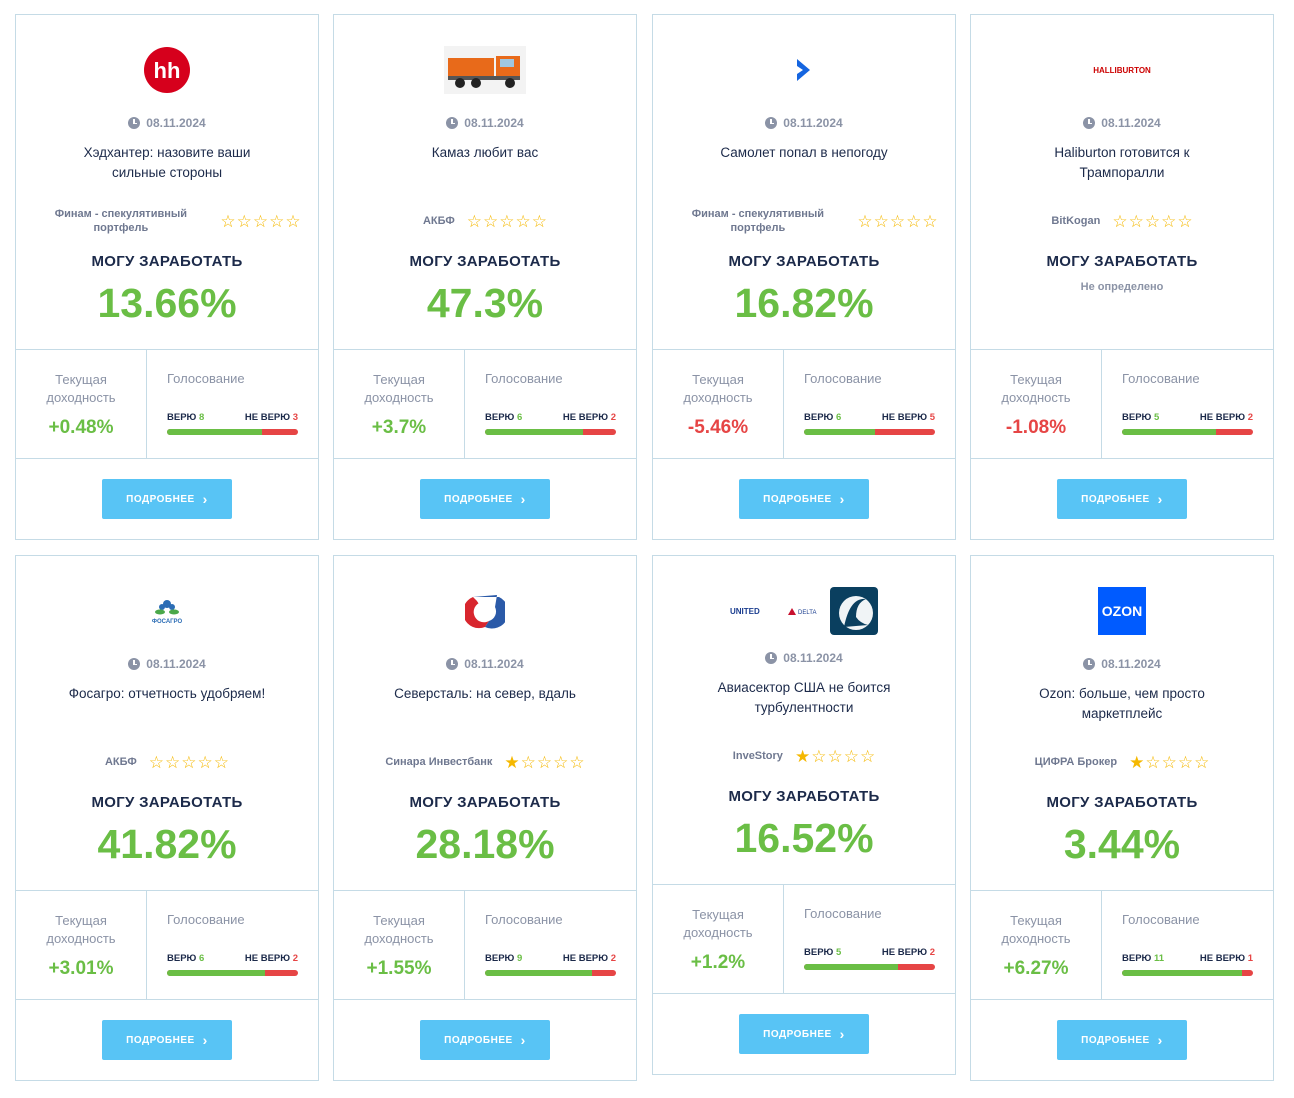 Image resolution: width=1294 pixels, height=1098 pixels. I want to click on author-name: Синара Инвестбанк, so click(439, 762).